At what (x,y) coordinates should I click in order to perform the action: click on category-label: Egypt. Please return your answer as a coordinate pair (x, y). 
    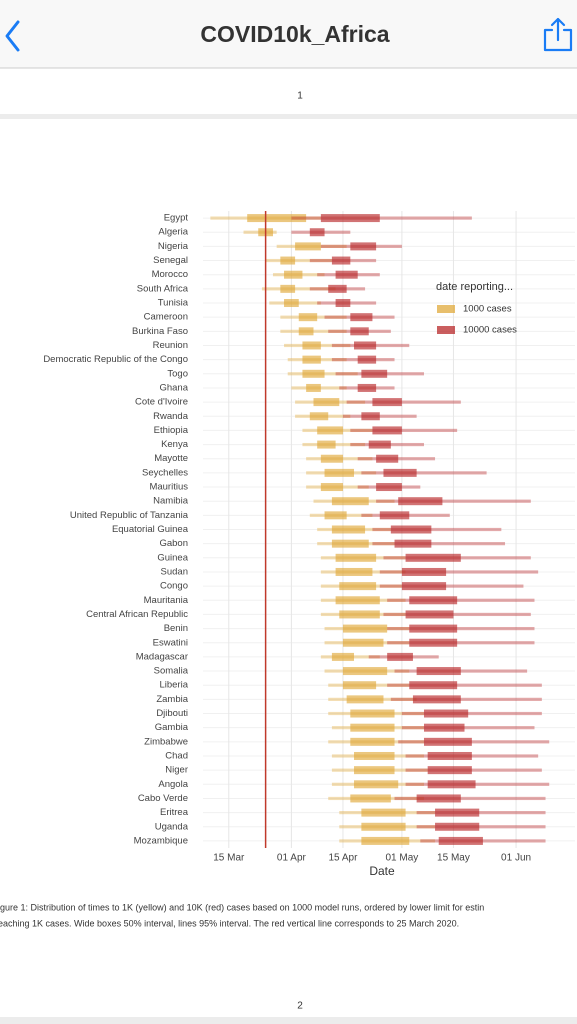
    Looking at the image, I should click on (176, 218).